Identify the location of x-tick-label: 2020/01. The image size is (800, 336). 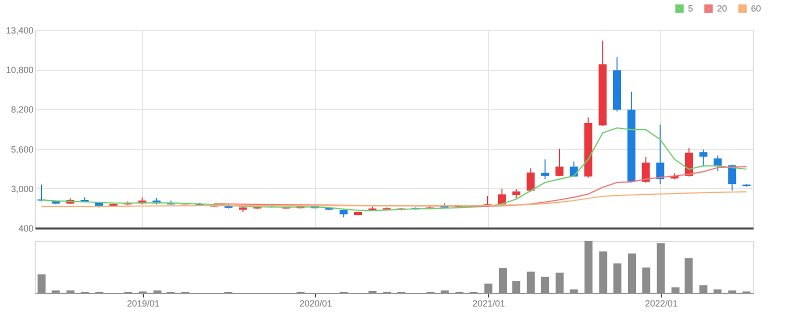
(316, 303).